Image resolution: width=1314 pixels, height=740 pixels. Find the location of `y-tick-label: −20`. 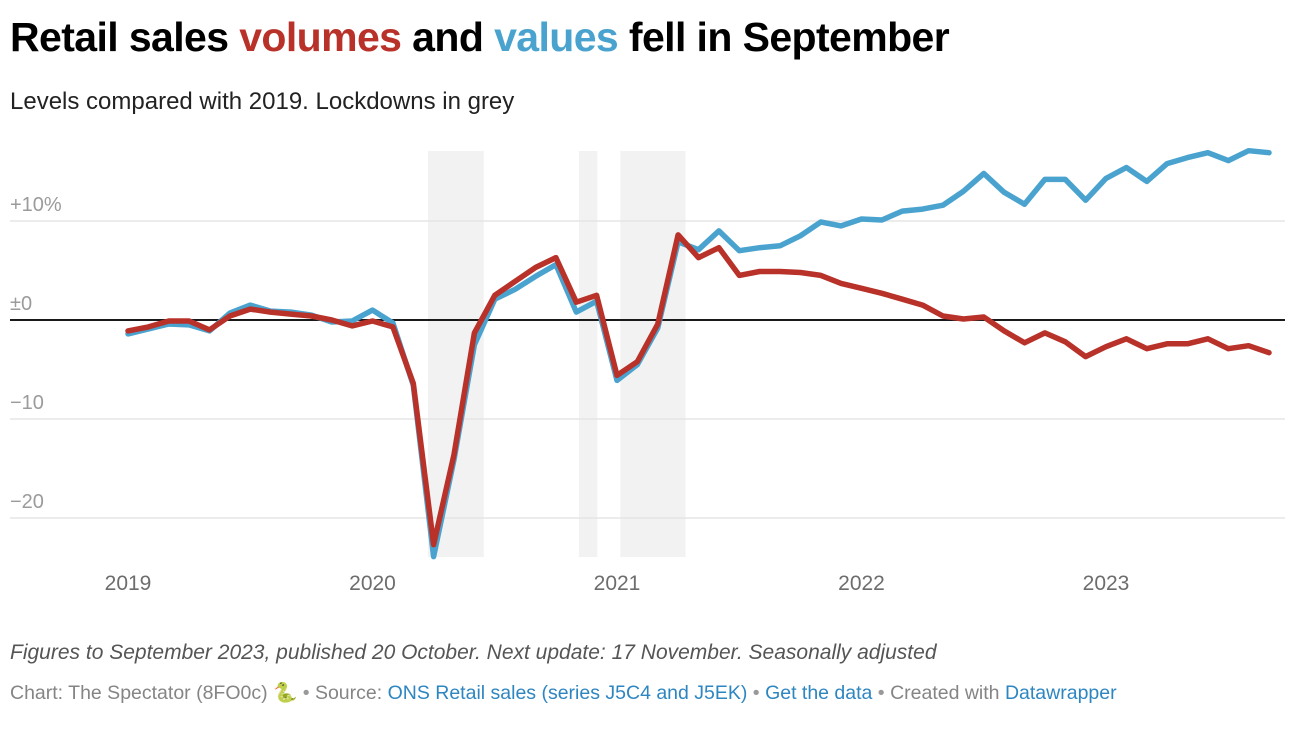

y-tick-label: −20 is located at coordinates (27, 502).